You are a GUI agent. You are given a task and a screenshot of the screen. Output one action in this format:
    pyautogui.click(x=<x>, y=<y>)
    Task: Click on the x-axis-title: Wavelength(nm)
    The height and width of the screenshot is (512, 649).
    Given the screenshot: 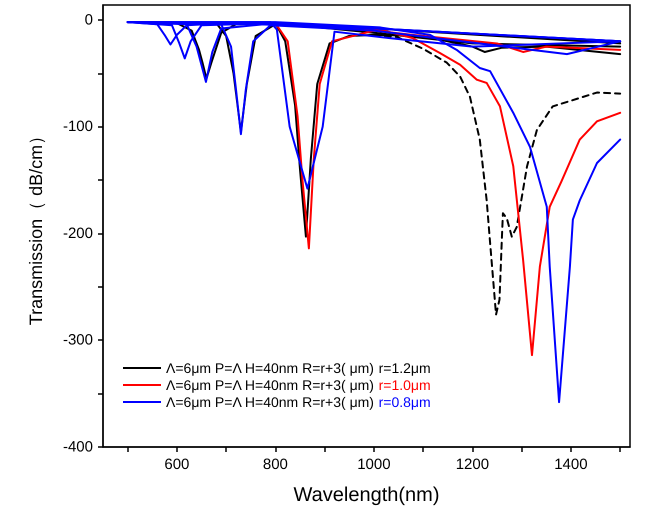 What is the action you would take?
    pyautogui.click(x=367, y=495)
    